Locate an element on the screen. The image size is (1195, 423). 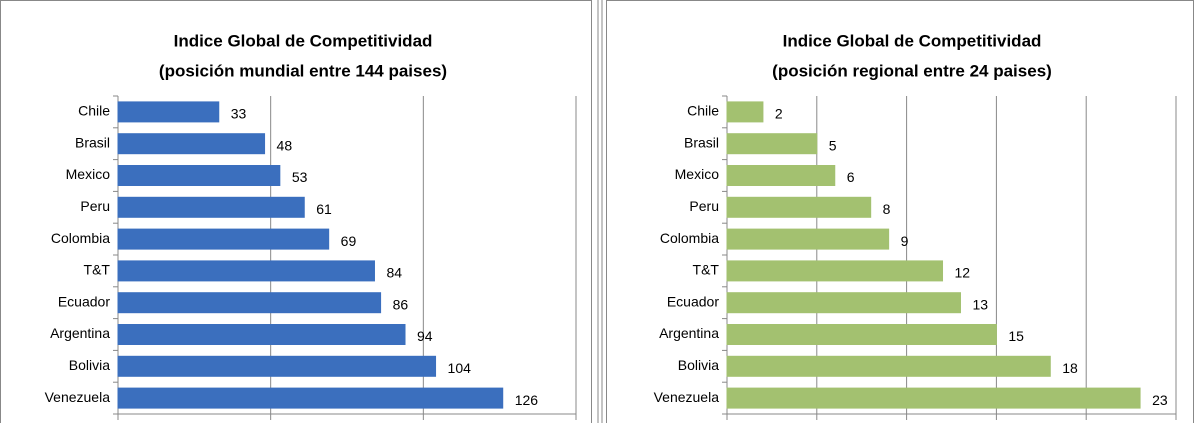
data-label: 5 is located at coordinates (833, 145).